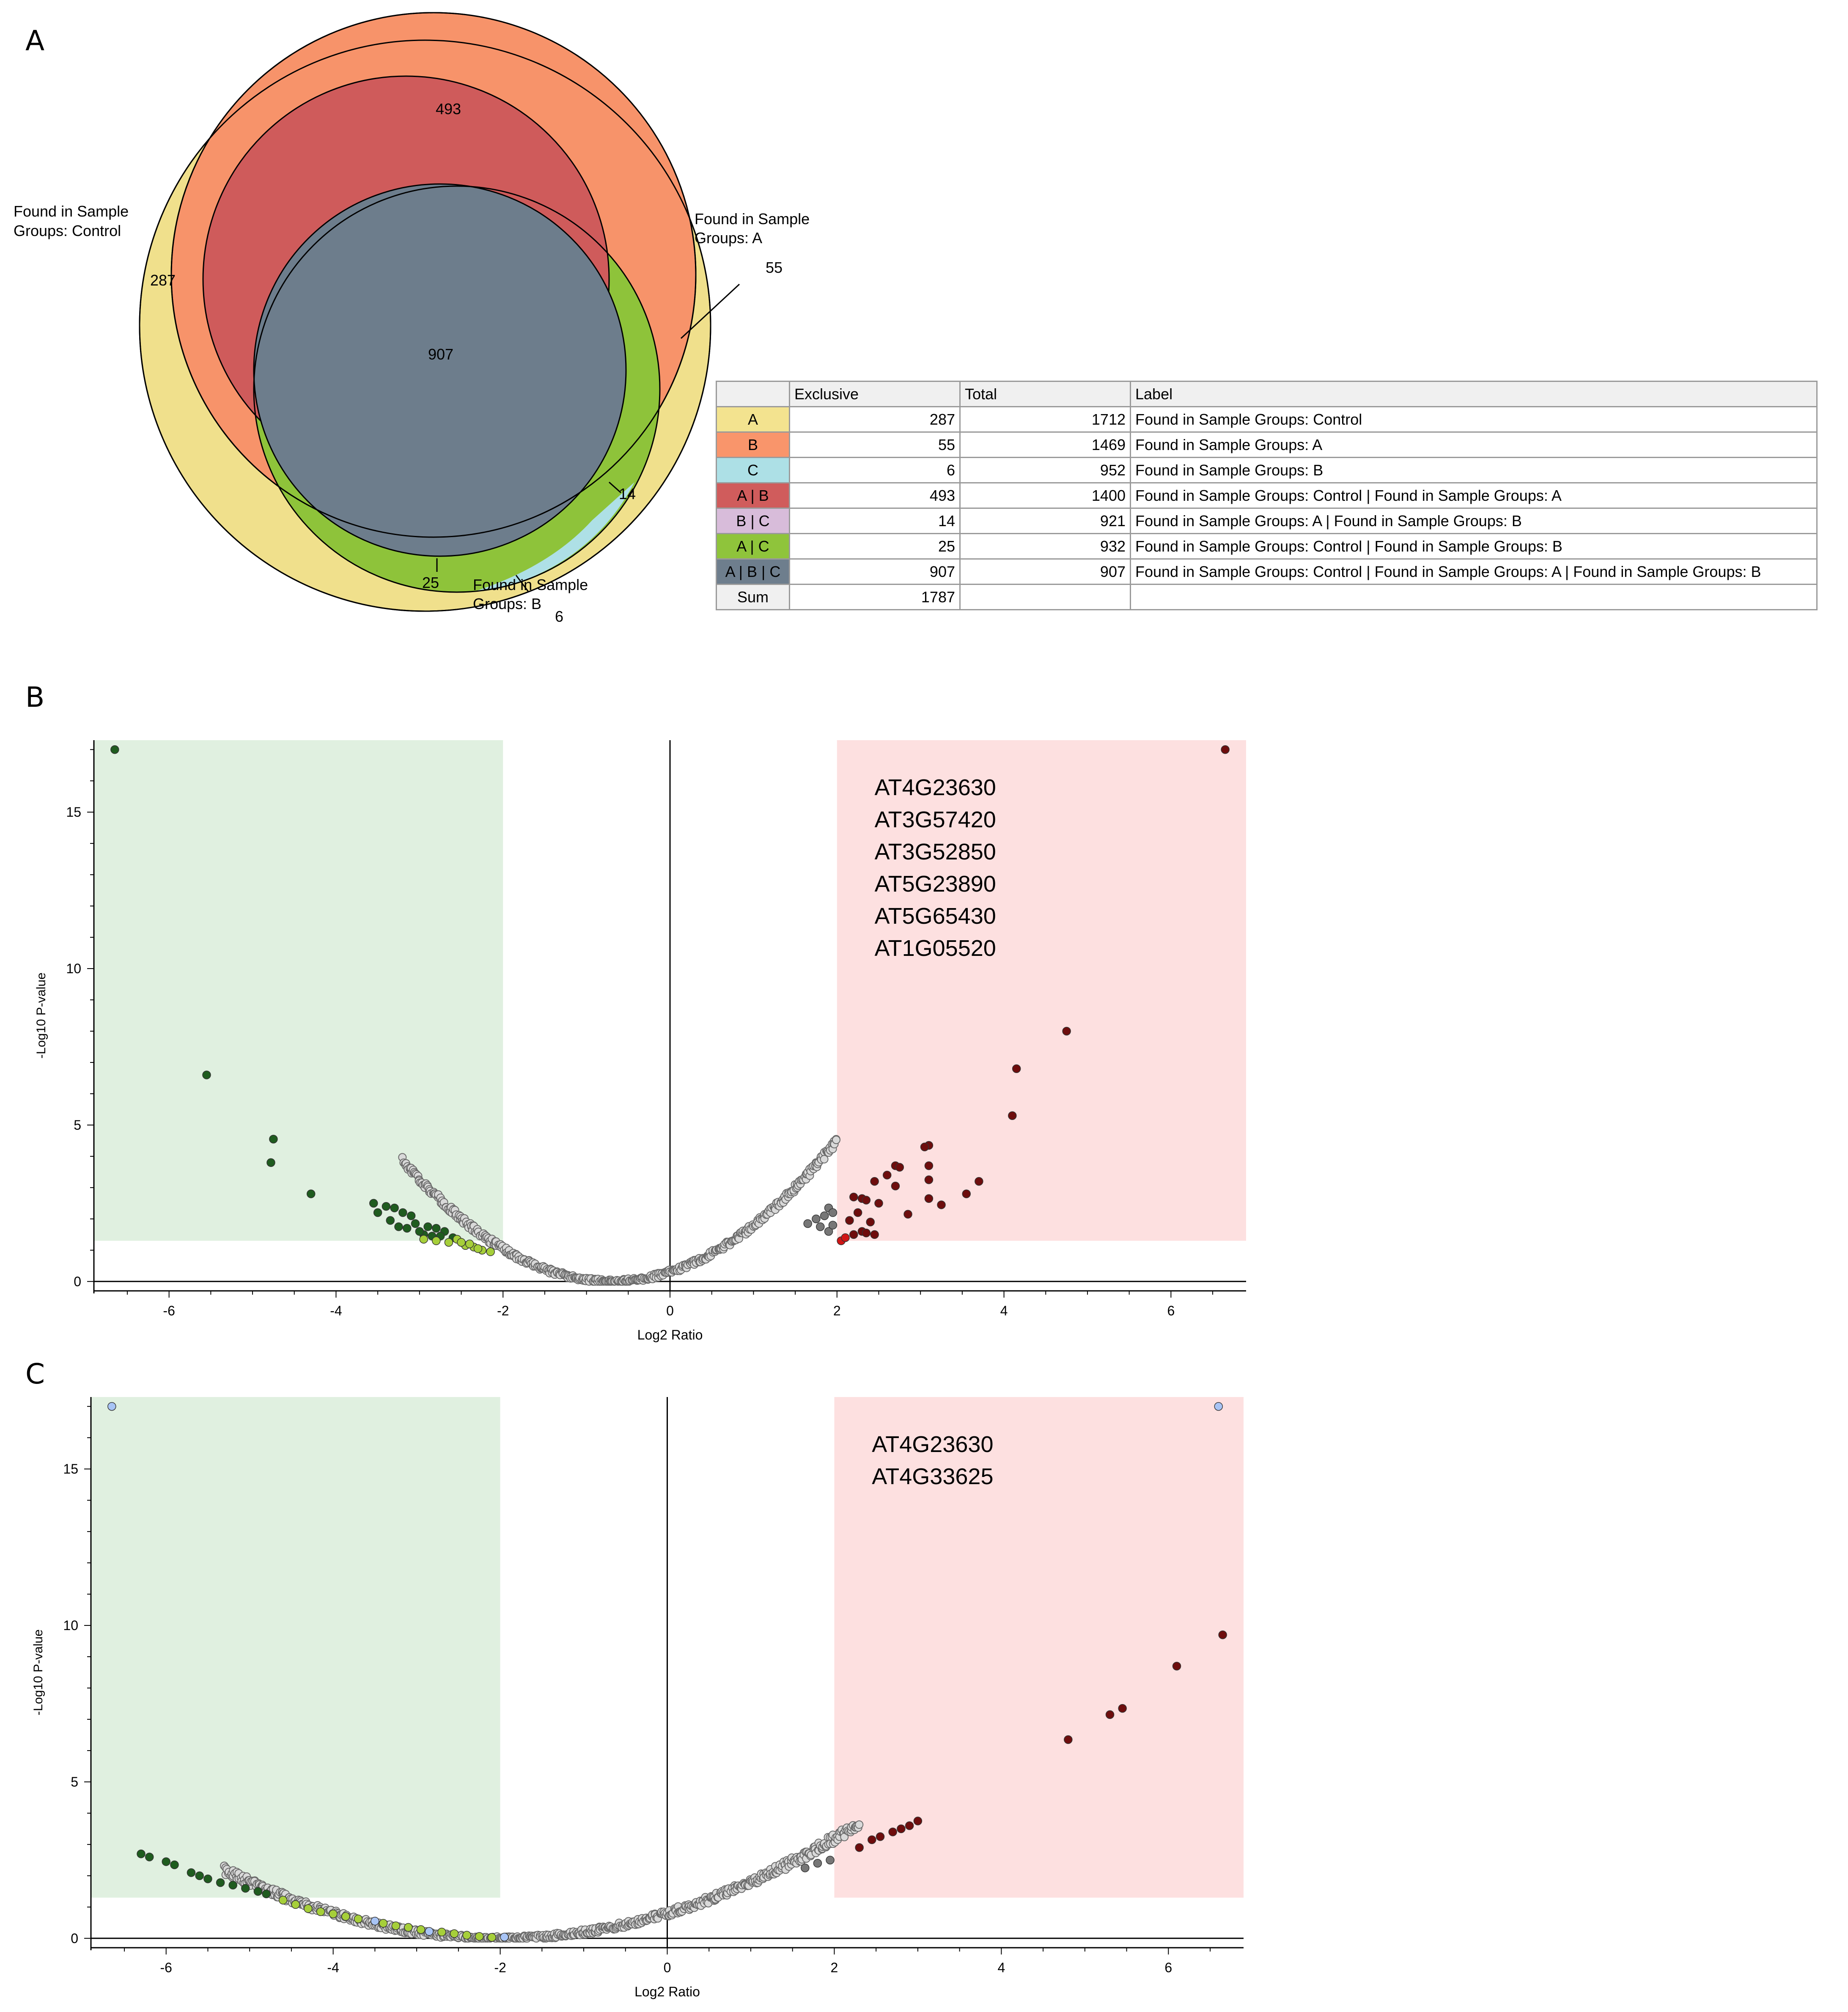 Image resolution: width=1848 pixels, height=2012 pixels. I want to click on table-cell-label: Found in Sample Groups: A, so click(1474, 445).